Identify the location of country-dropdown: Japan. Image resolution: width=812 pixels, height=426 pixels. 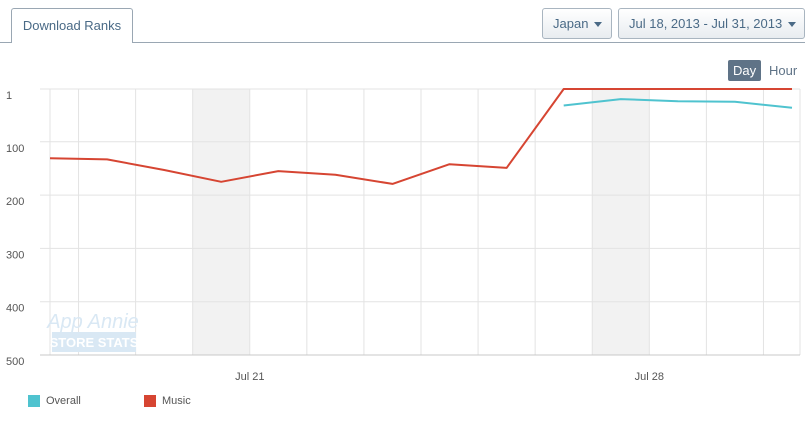
(577, 23).